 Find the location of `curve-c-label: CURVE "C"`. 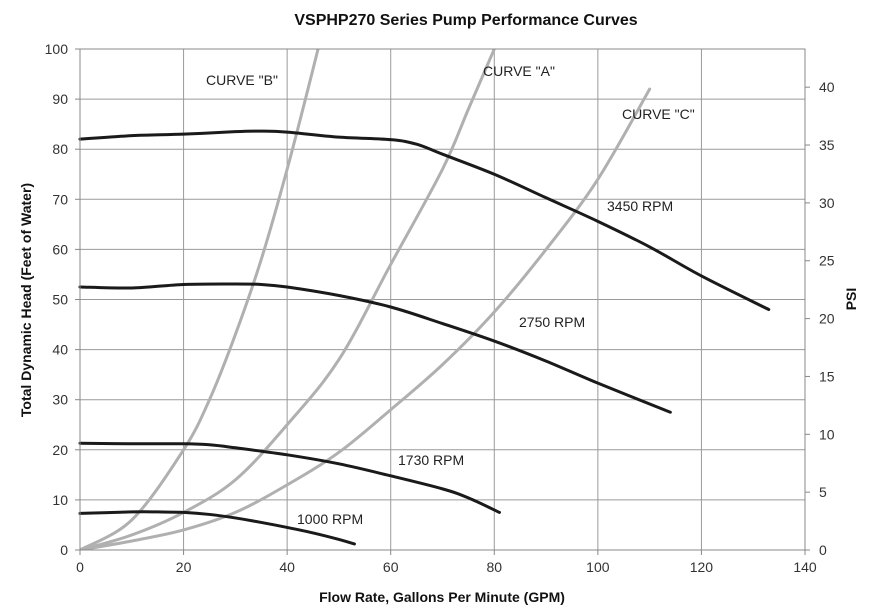

curve-c-label: CURVE "C" is located at coordinates (658, 114).